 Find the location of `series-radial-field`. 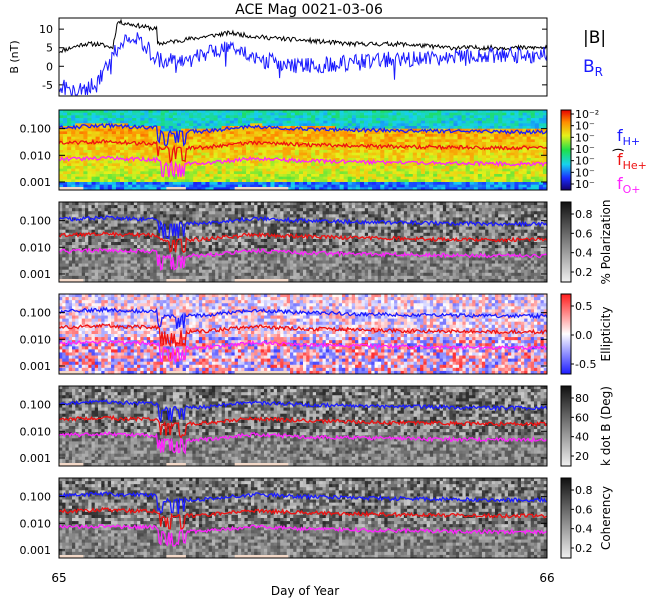

series-radial-field is located at coordinates (303, 64).